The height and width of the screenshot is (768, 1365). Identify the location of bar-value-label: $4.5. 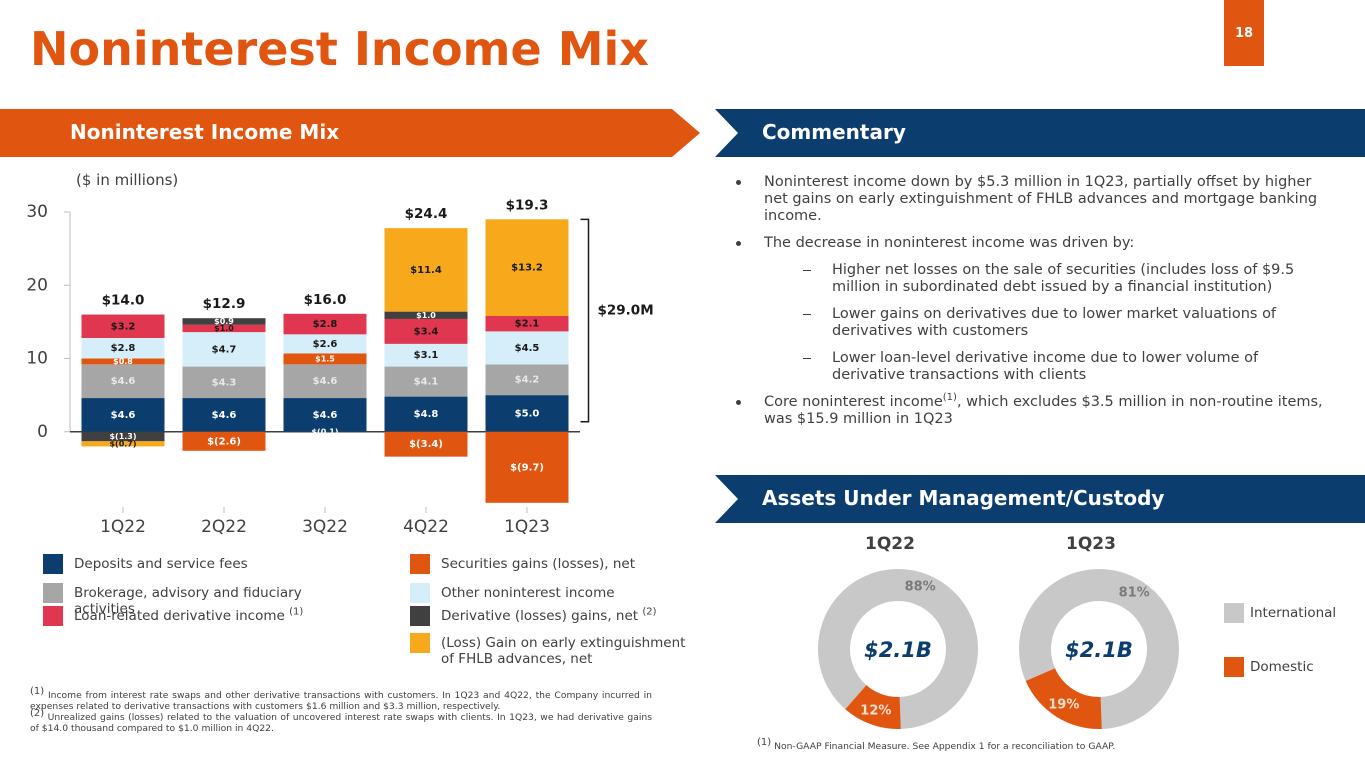
(527, 348).